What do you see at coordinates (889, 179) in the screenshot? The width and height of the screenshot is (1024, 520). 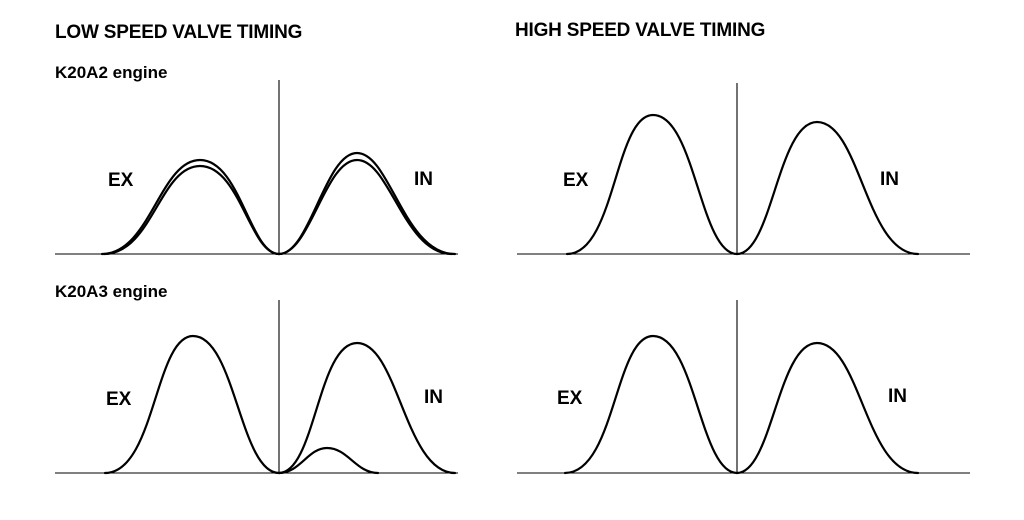 I see `k20a2-high-in-label: IN` at bounding box center [889, 179].